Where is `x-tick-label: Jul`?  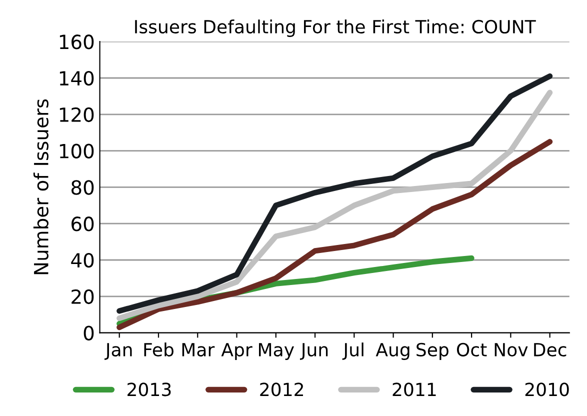 x-tick-label: Jul is located at coordinates (353, 351).